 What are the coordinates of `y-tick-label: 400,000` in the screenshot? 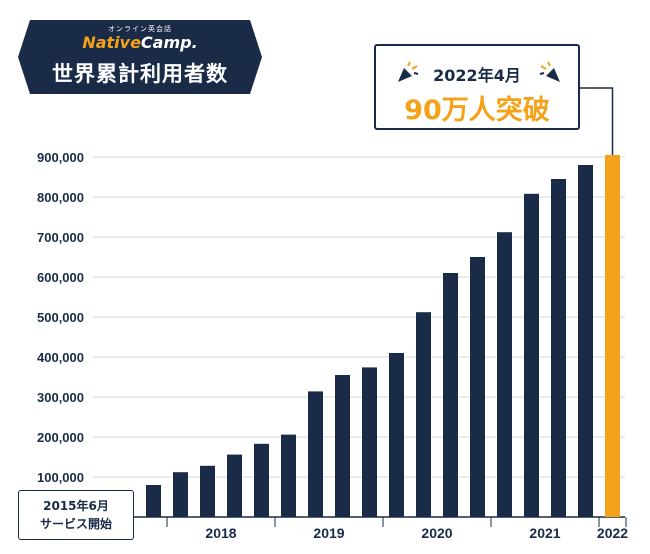 It's located at (60, 357).